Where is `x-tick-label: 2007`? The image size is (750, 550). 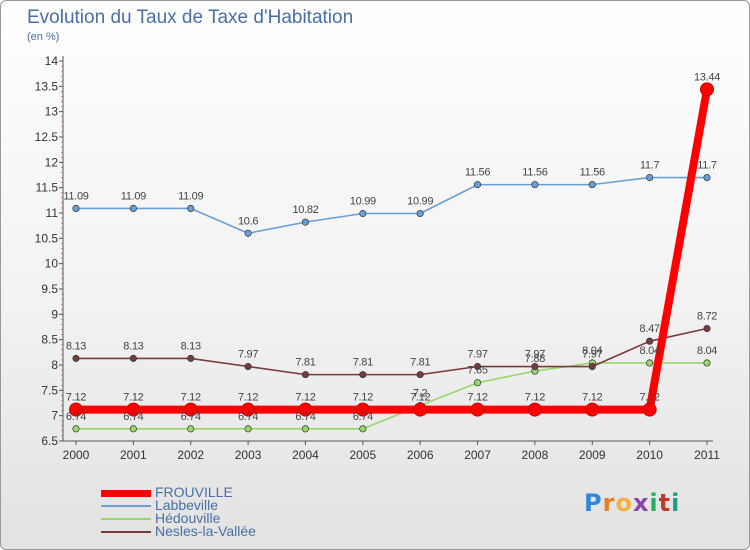 x-tick-label: 2007 is located at coordinates (477, 455).